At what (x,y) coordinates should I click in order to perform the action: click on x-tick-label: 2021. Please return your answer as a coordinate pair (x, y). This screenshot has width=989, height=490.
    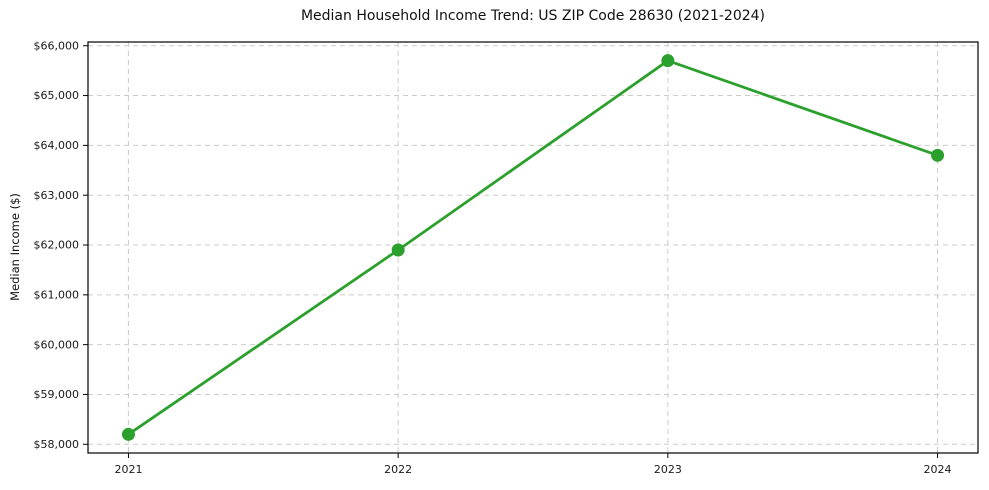
    Looking at the image, I should click on (128, 469).